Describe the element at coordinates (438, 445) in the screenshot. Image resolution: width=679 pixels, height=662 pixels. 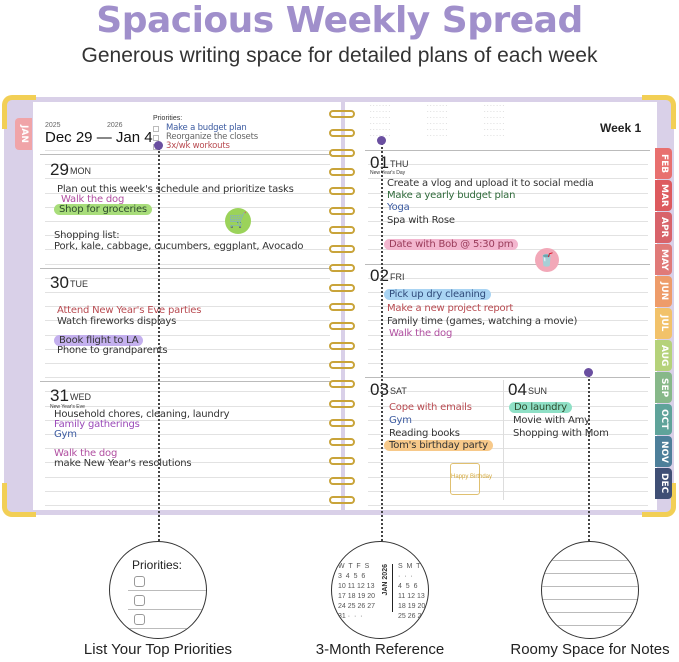
I see `planner-entry: Tom's birthday party` at that location.